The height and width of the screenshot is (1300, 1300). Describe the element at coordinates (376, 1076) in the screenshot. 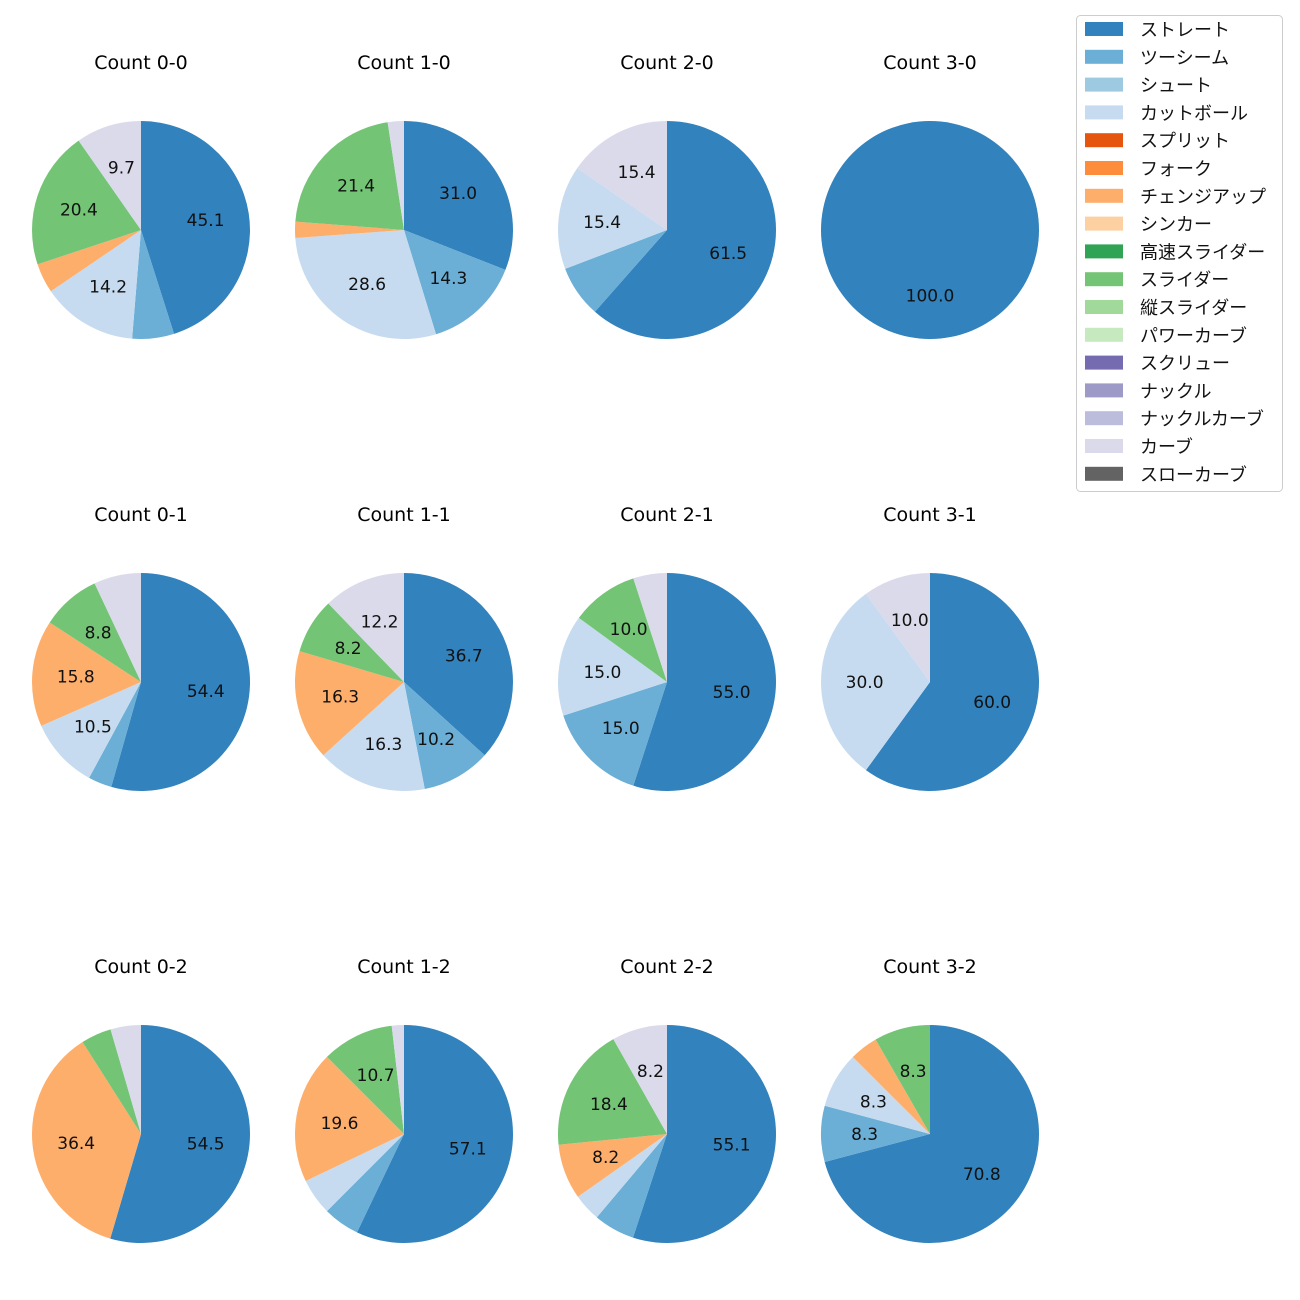

I see `slice-value-label: 10.7` at that location.